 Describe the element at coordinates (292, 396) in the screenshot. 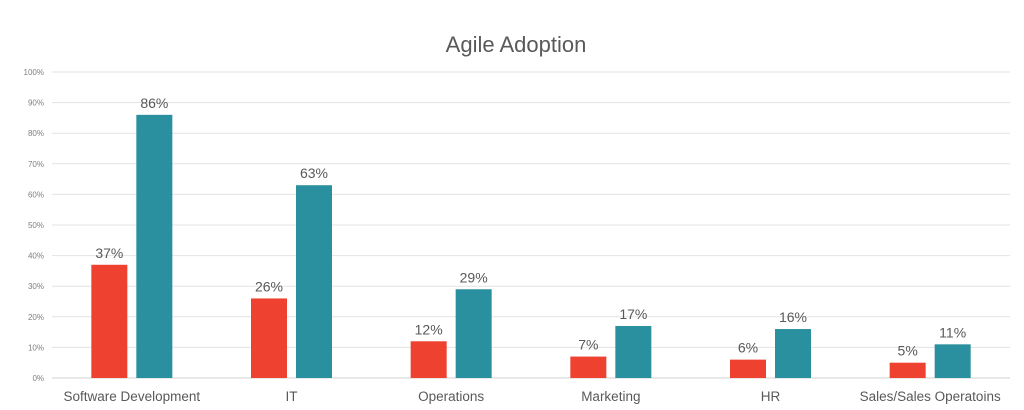

I see `x-category-label: IT` at that location.